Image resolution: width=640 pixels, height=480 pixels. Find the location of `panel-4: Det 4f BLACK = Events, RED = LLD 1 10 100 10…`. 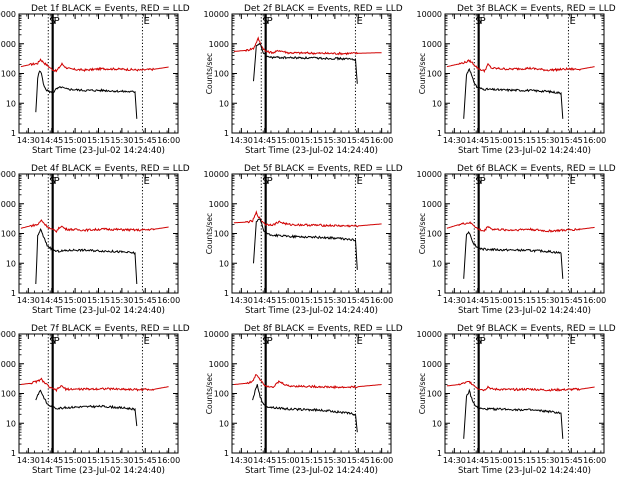

panel-4: Det 4f BLACK = Events, RED = LLD 1 10 100 10… is located at coordinates (95, 240).